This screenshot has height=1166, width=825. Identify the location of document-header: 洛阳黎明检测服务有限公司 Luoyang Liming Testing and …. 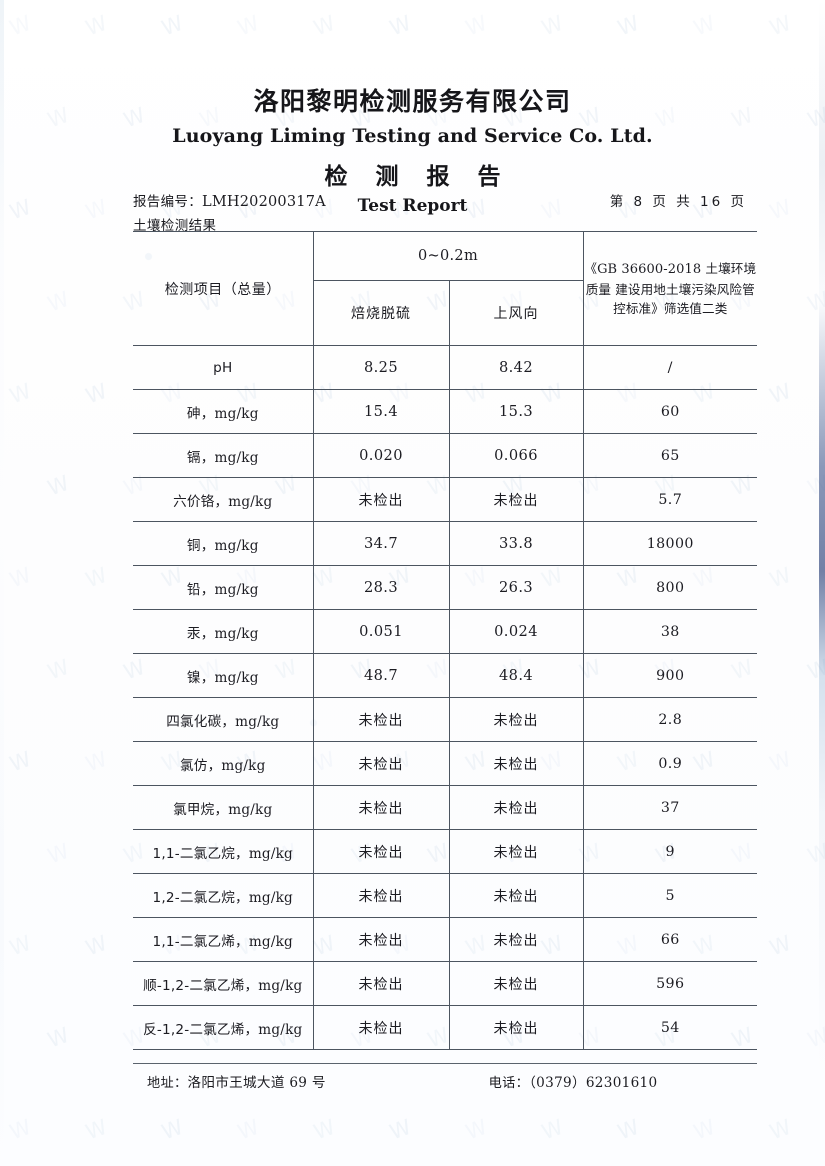
(412, 149).